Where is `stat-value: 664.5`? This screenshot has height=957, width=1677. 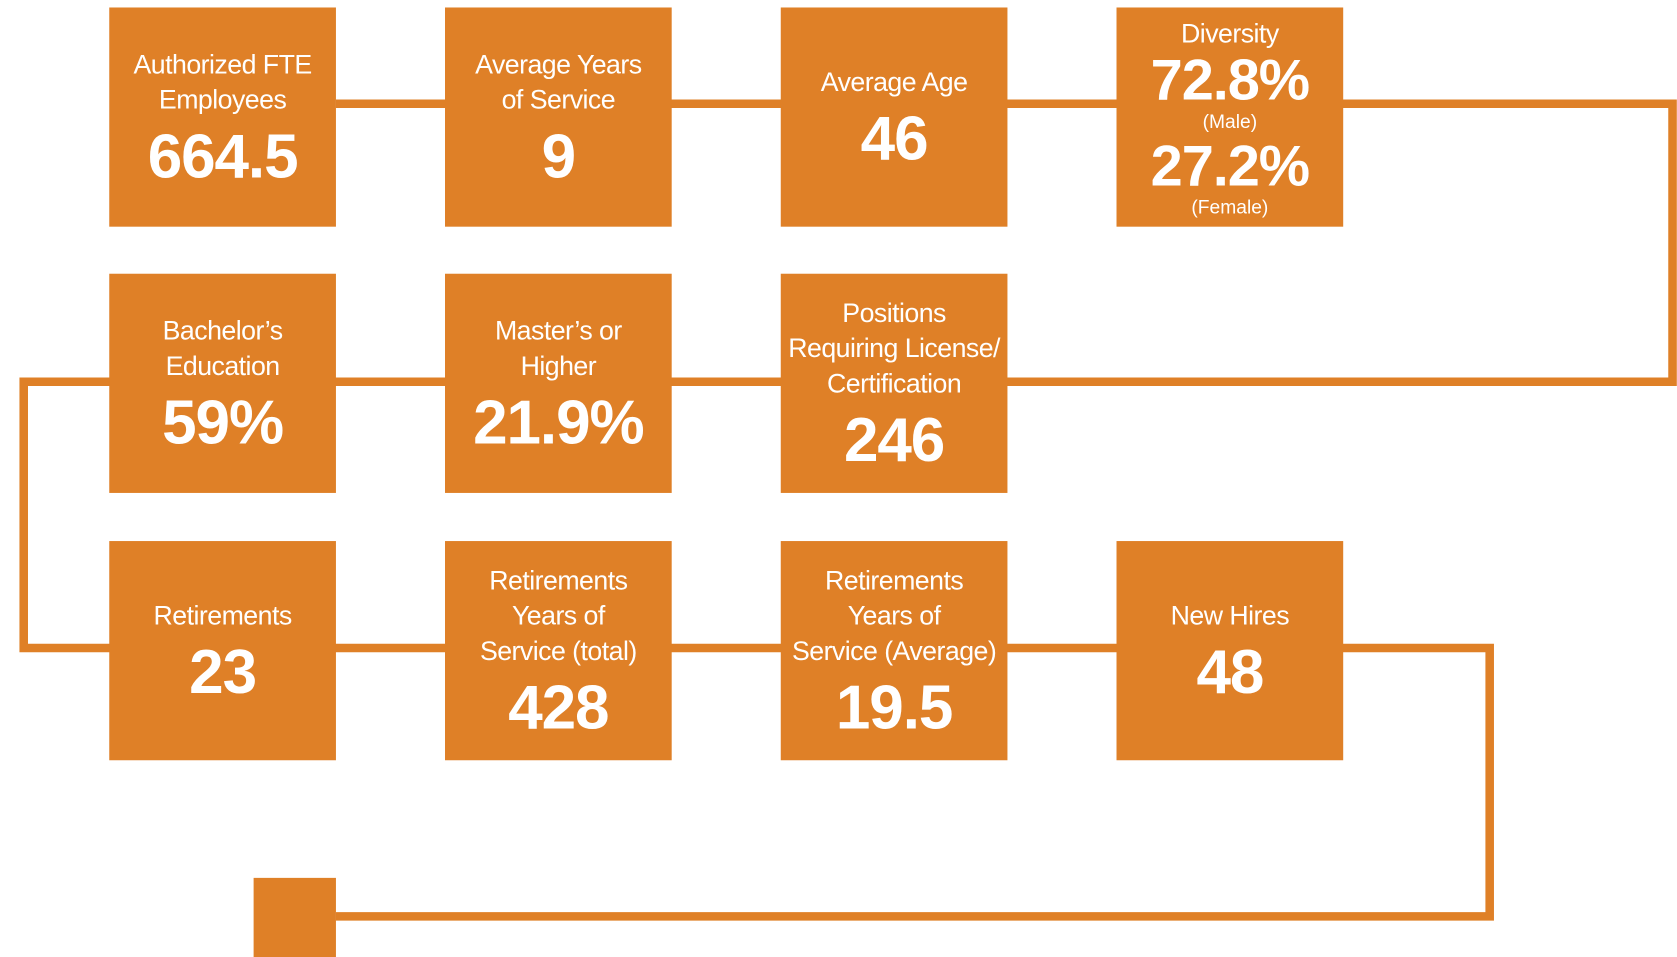 stat-value: 664.5 is located at coordinates (223, 156).